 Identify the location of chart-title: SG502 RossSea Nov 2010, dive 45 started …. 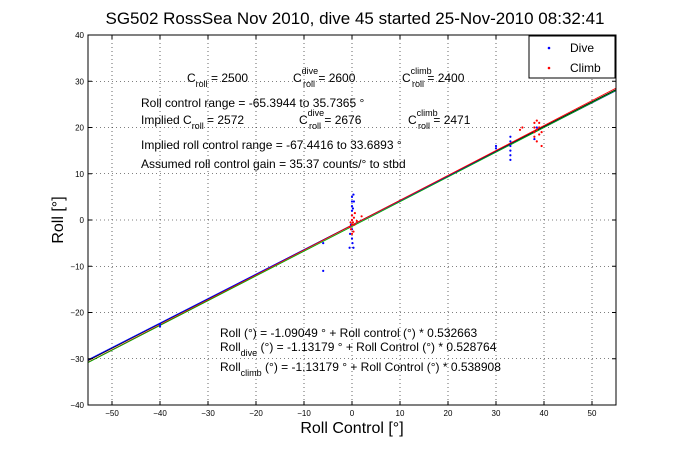
(355, 18).